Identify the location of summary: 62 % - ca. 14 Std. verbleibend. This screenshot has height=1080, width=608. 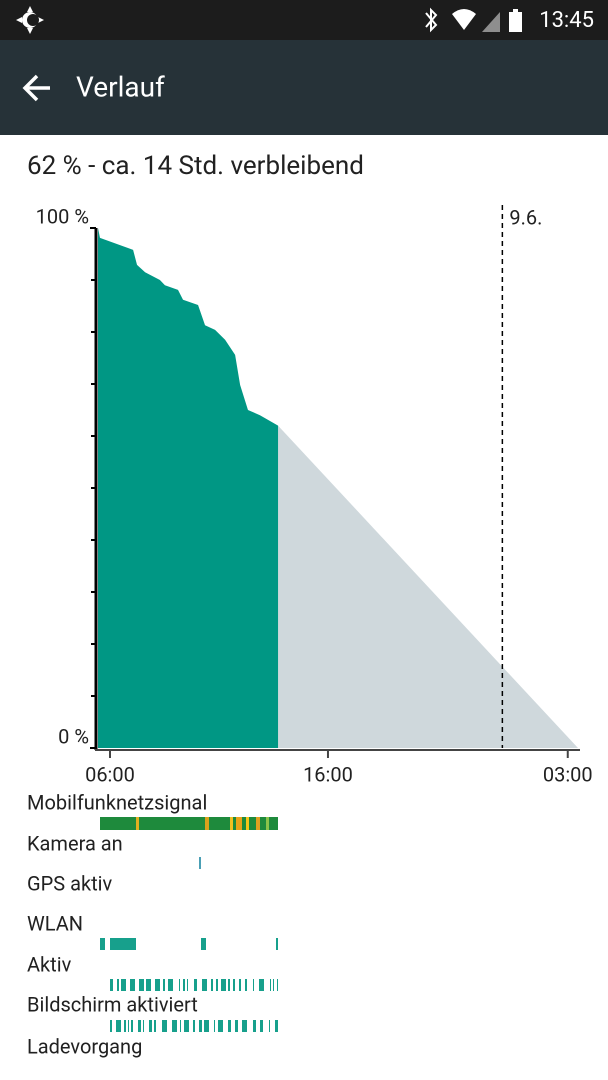
(195, 166).